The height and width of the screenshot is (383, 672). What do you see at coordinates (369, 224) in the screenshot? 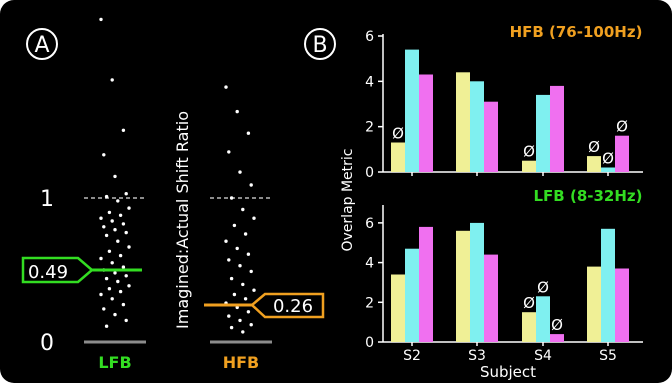
I see `lfb-ytick-label: 6` at bounding box center [369, 224].